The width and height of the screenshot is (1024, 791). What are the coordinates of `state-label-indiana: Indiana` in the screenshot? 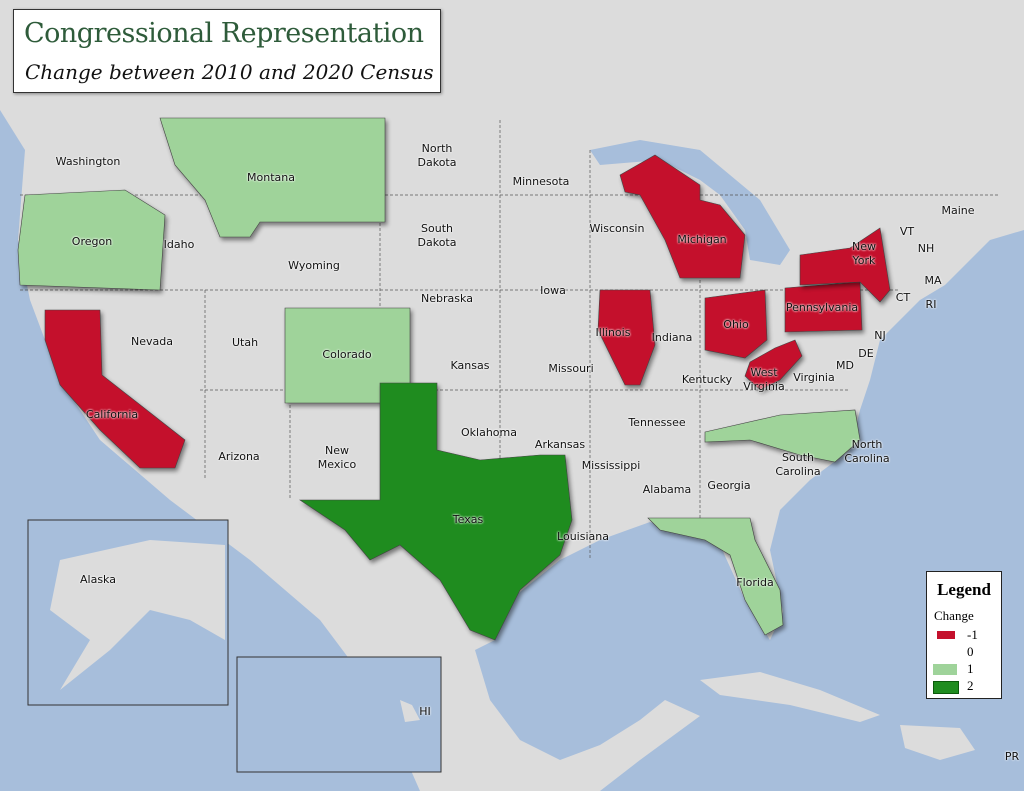 It's located at (672, 337).